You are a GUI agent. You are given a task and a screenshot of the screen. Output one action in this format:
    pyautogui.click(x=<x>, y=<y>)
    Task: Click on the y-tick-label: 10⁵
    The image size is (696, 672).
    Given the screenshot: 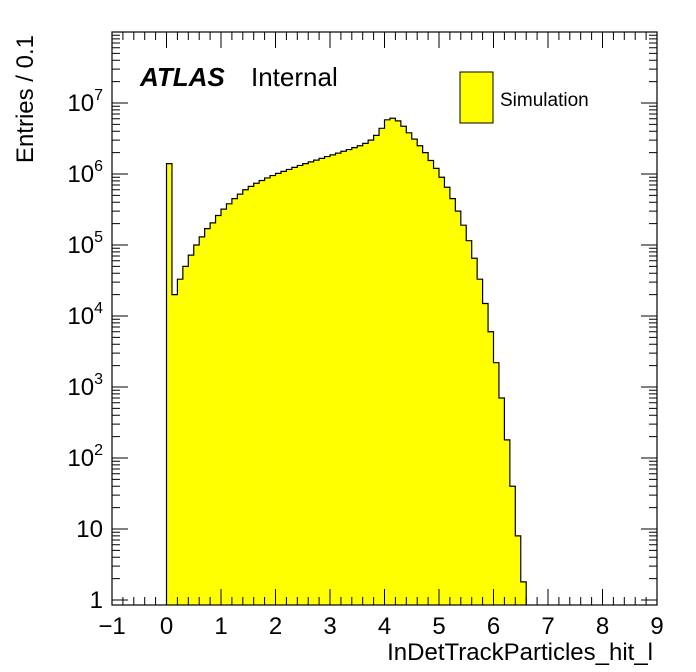 What is the action you would take?
    pyautogui.click(x=85, y=244)
    